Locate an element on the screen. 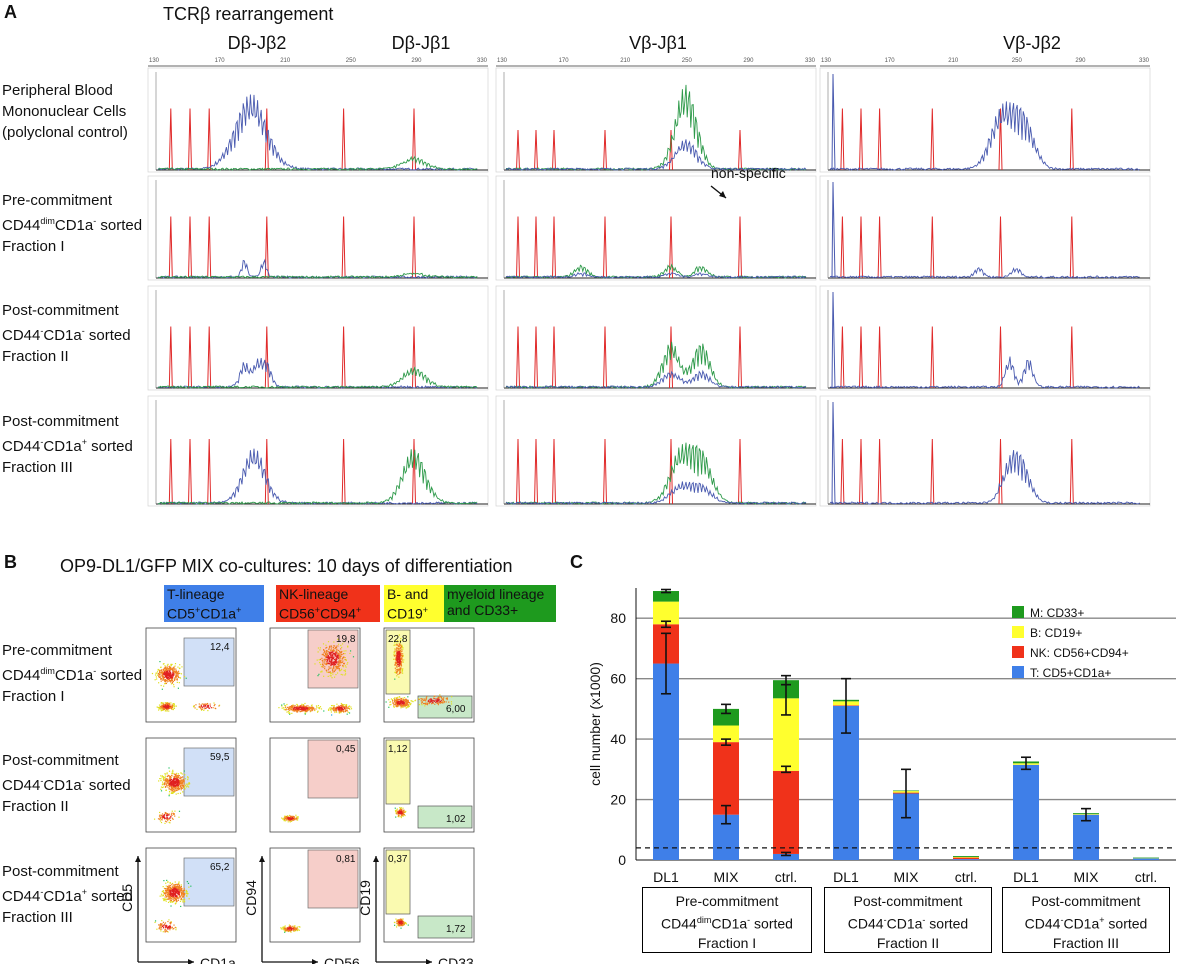  panel-c-letter: C is located at coordinates (576, 562).